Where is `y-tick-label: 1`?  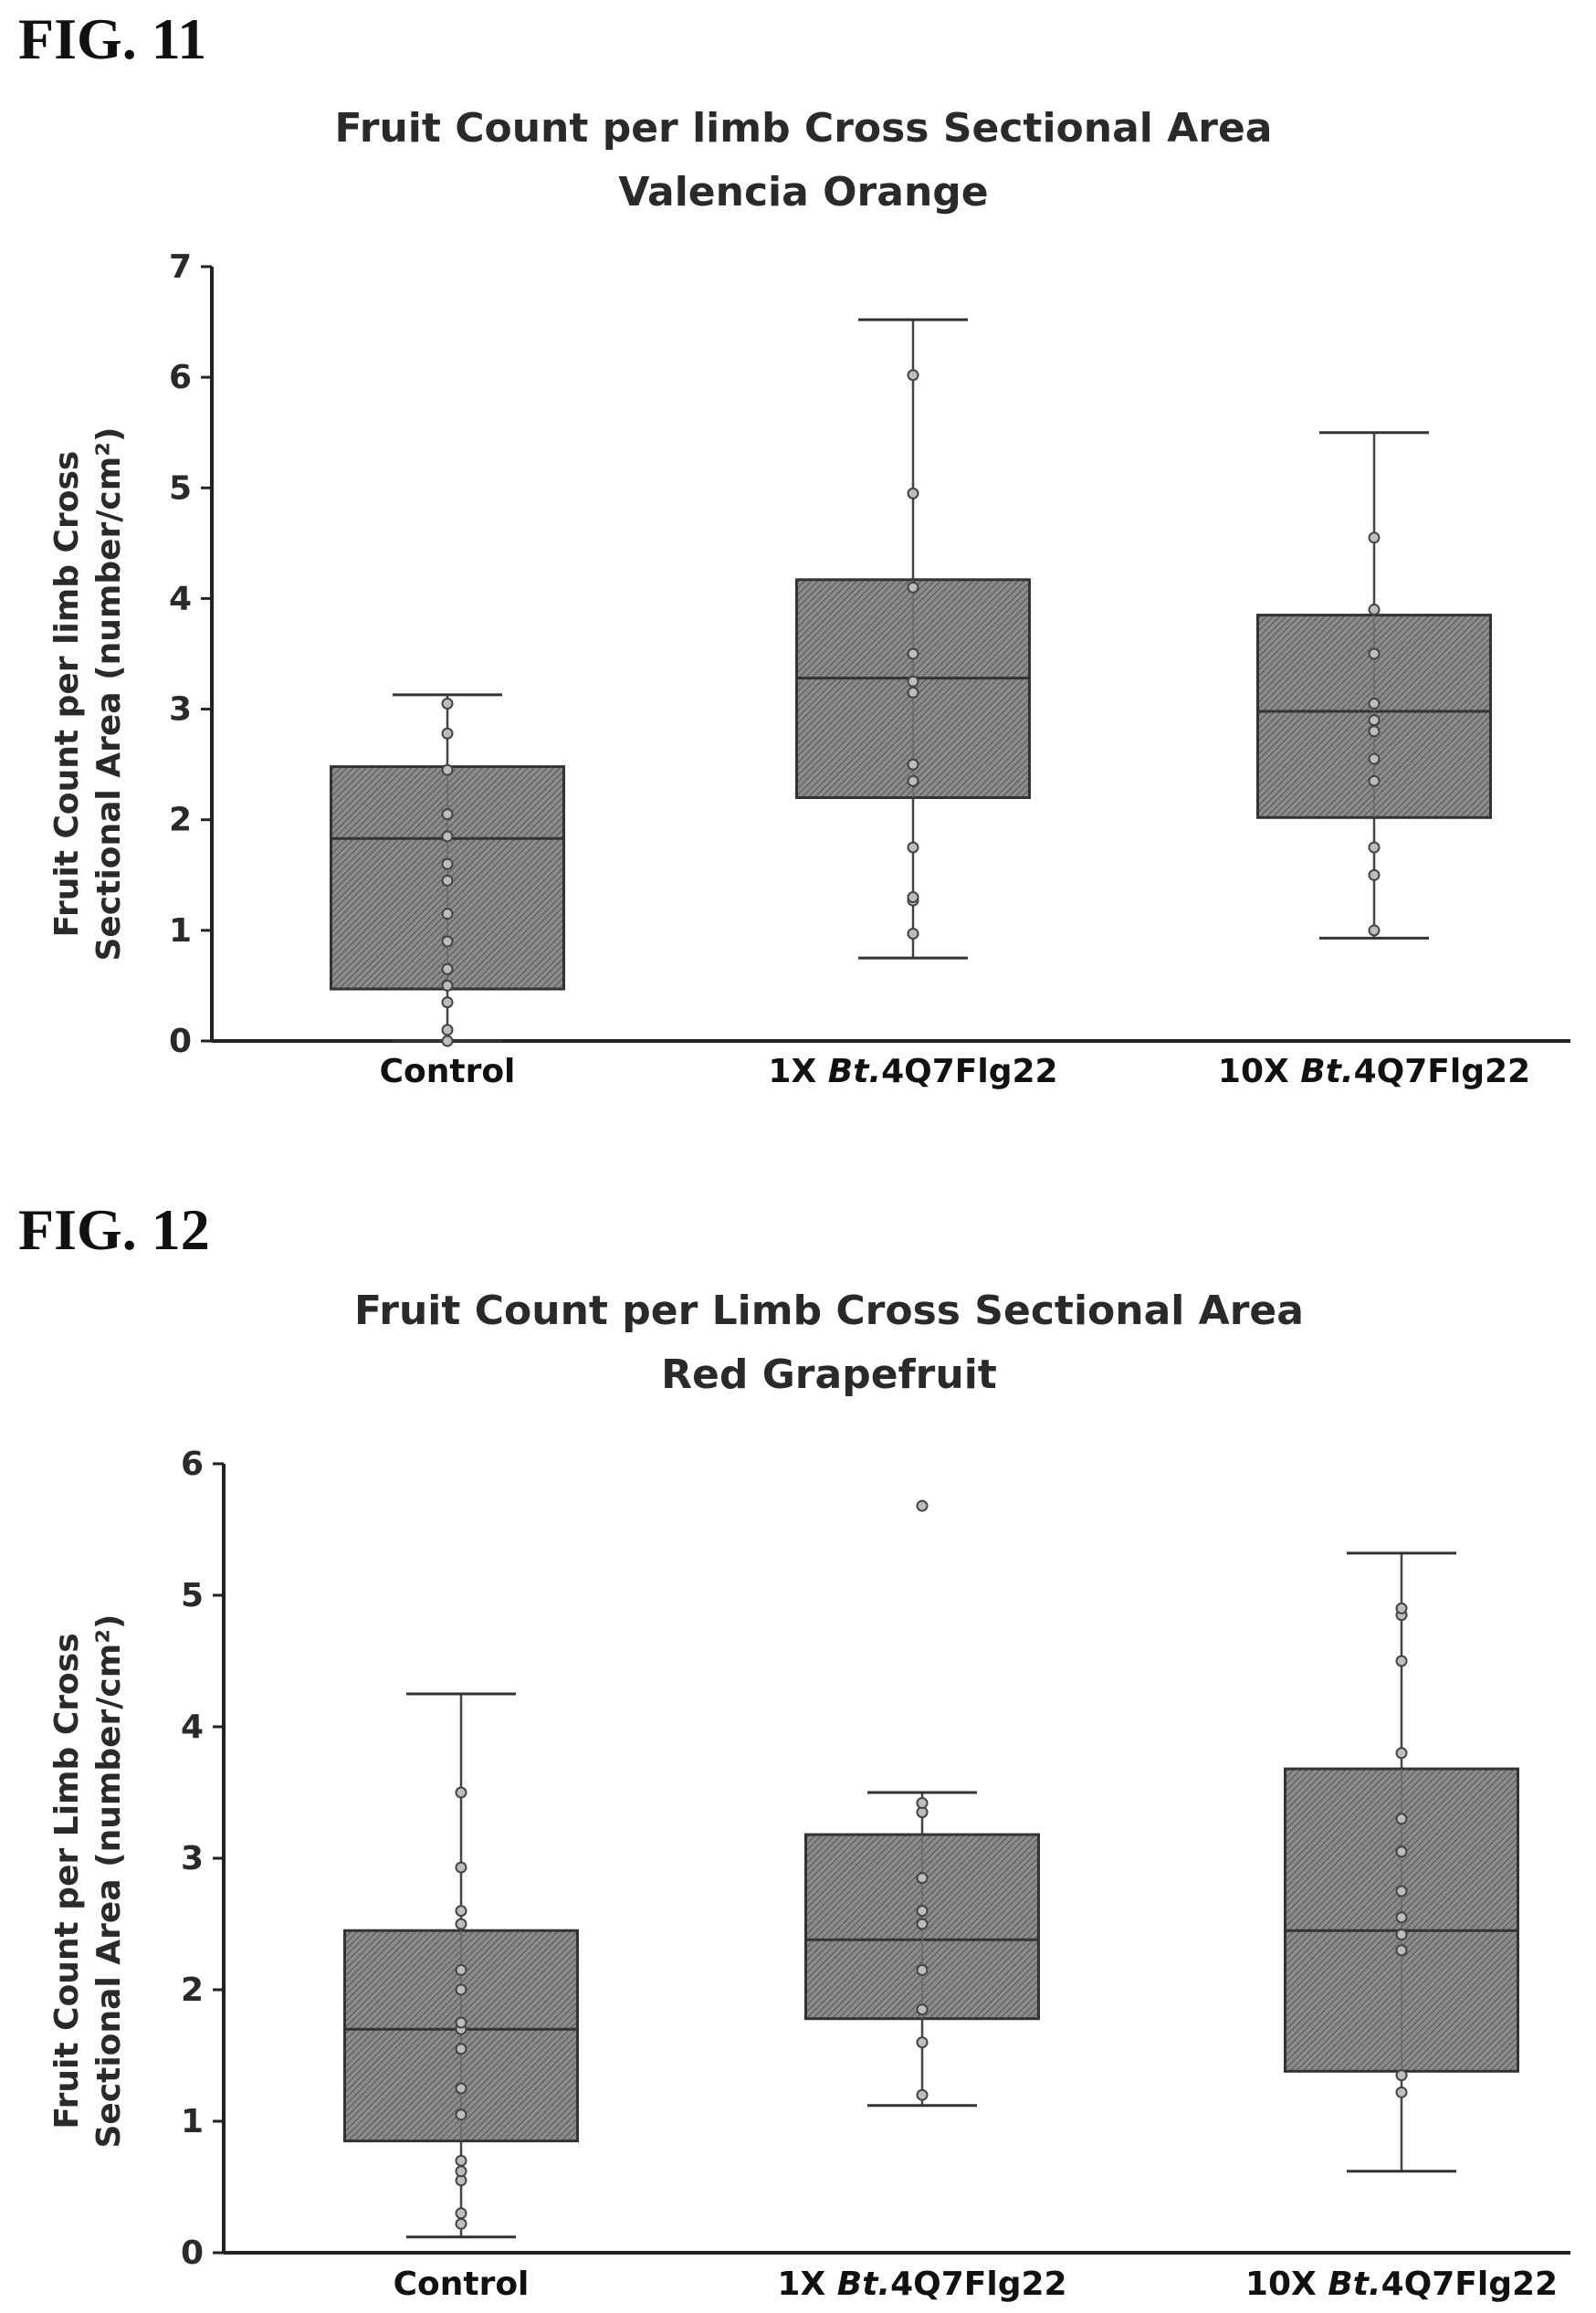
y-tick-label: 1 is located at coordinates (180, 931).